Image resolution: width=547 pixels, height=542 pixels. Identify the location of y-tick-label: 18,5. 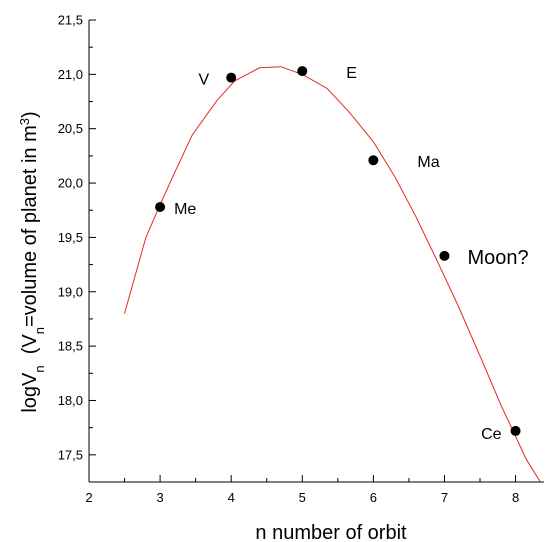
(70, 346).